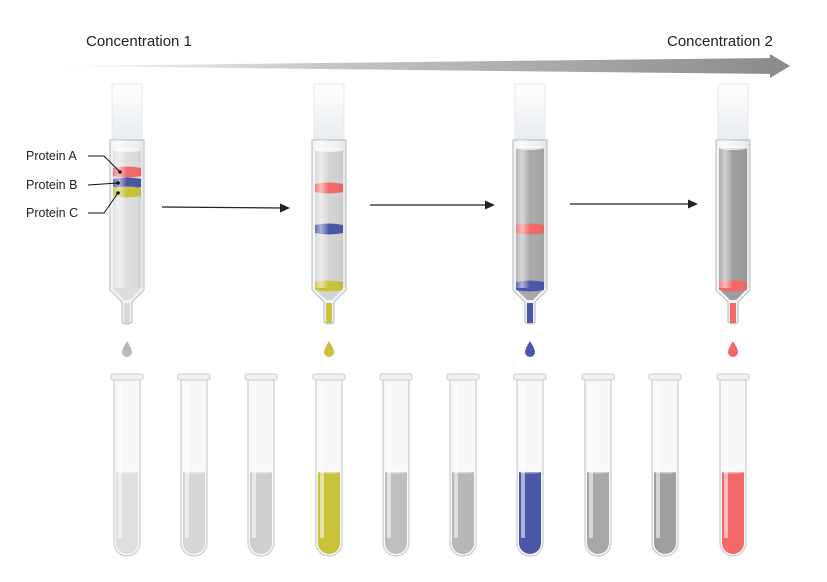  What do you see at coordinates (118, 193) in the screenshot?
I see `protein-c-dot` at bounding box center [118, 193].